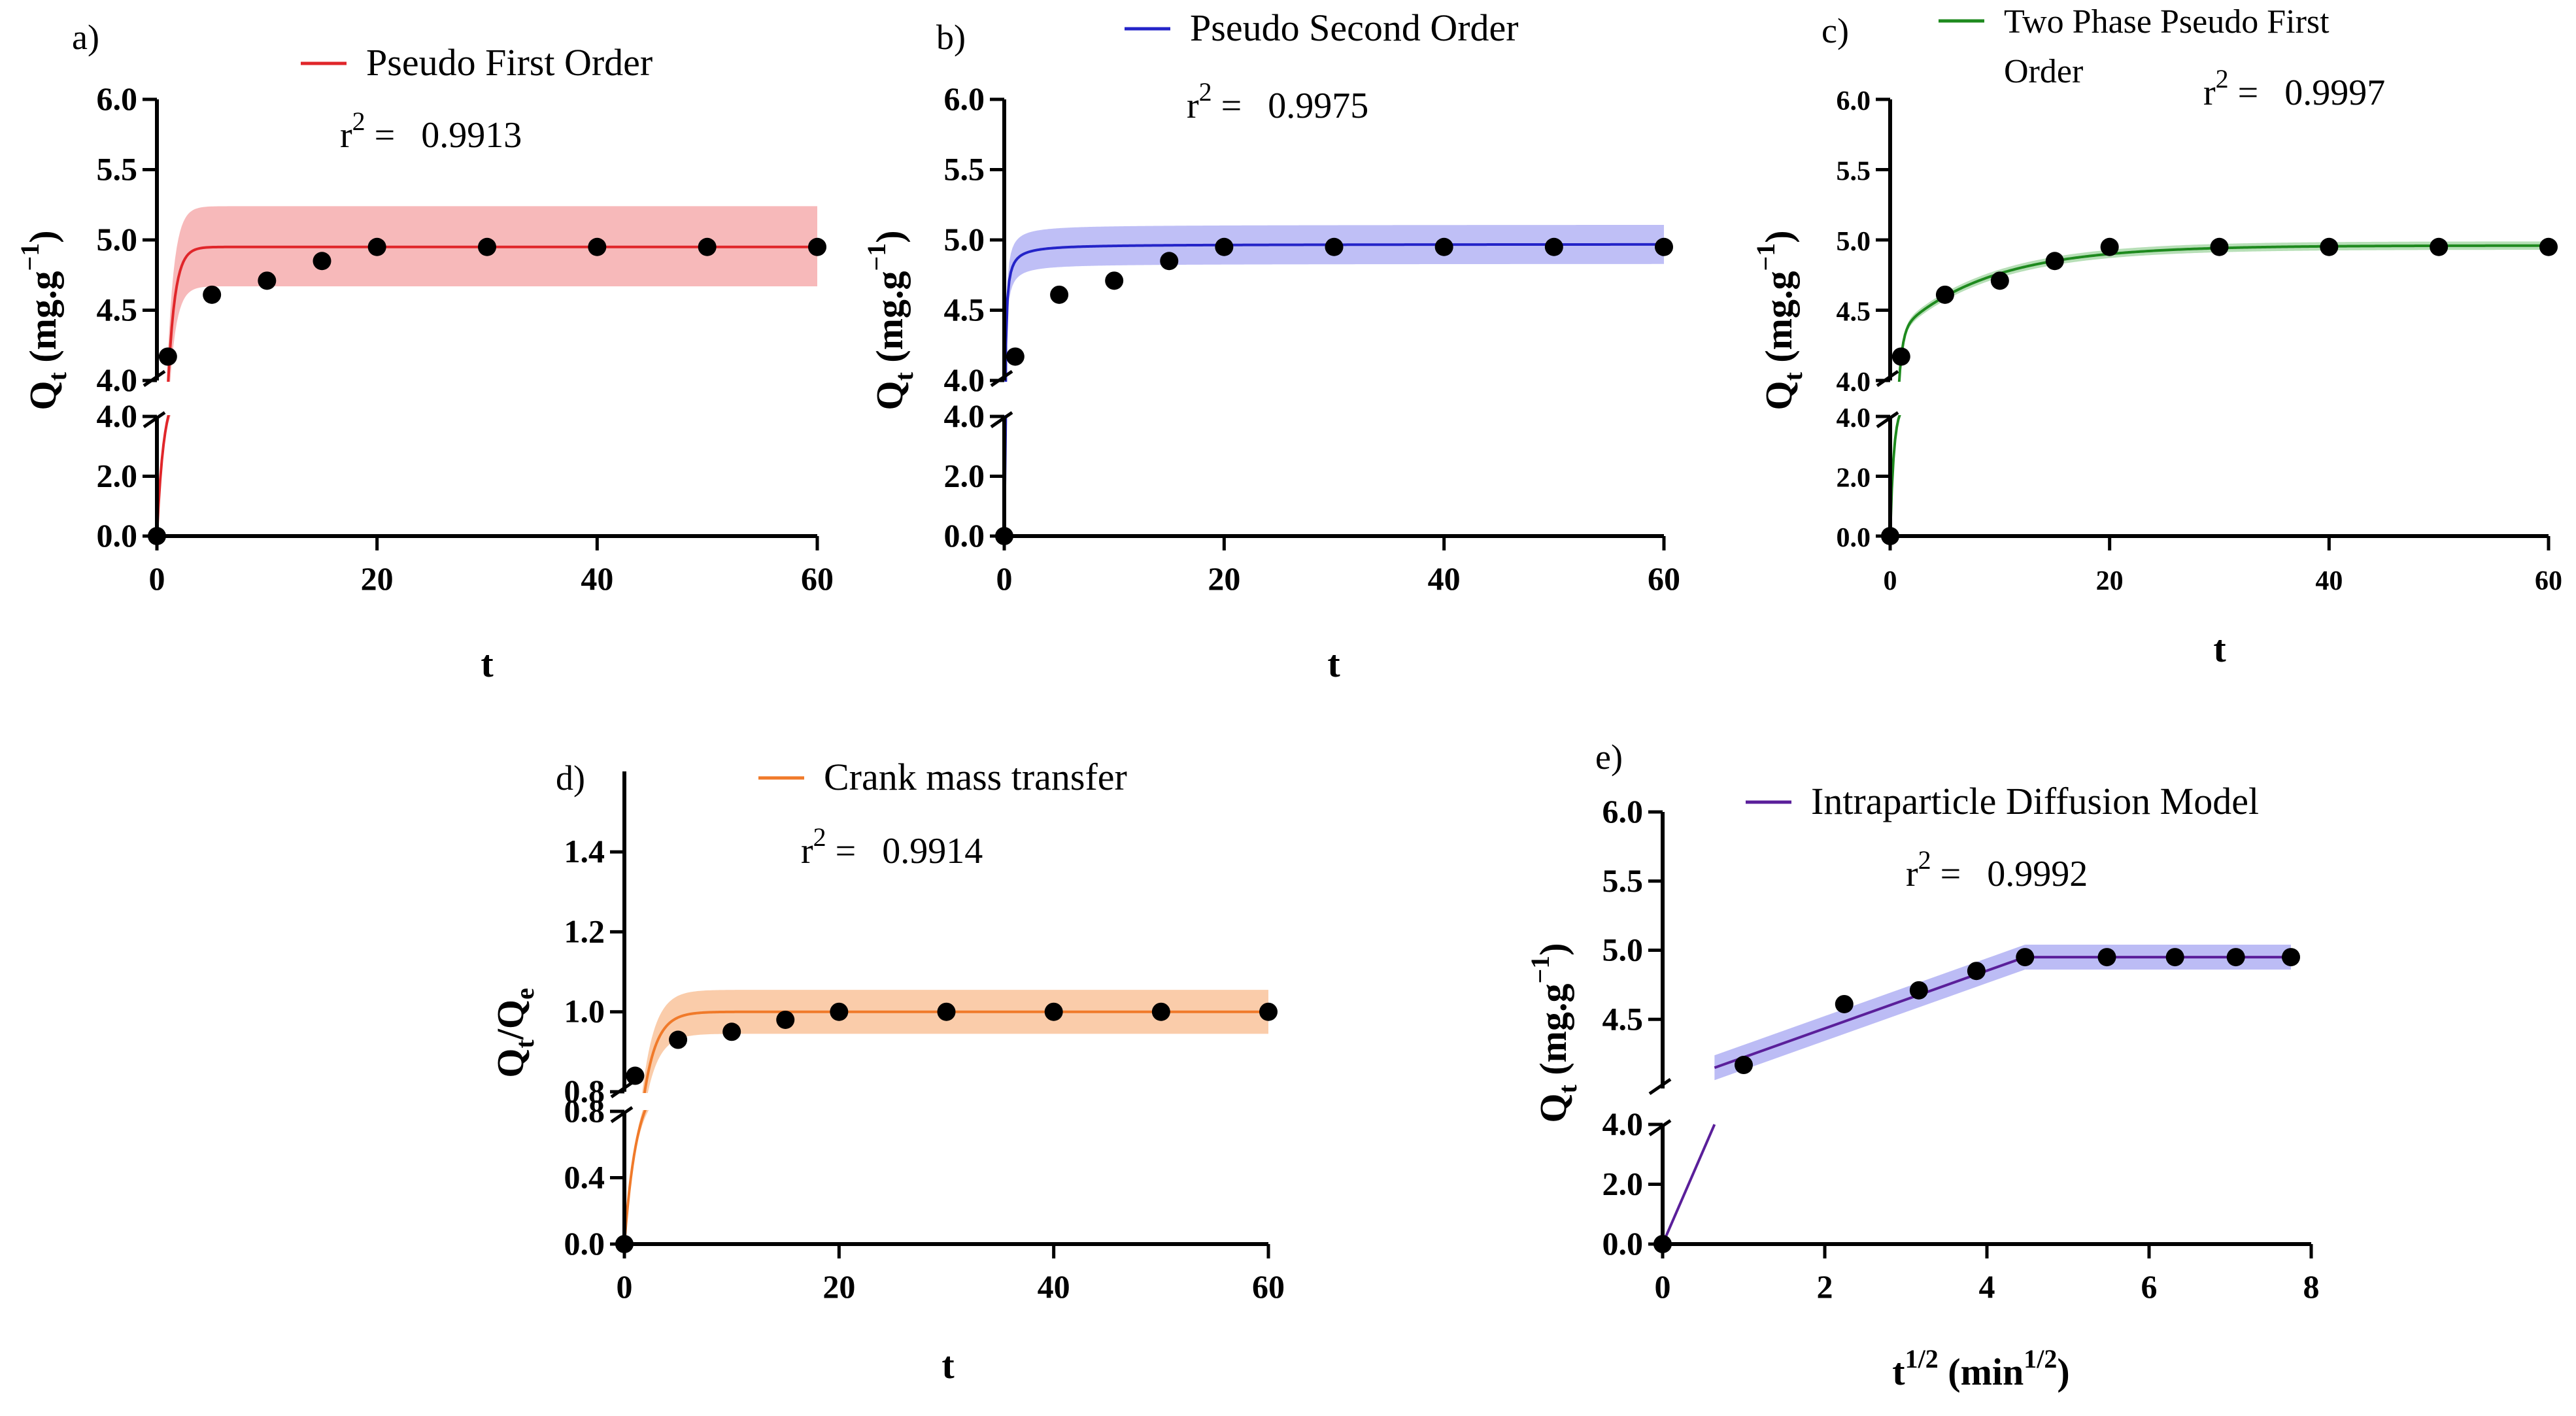  I want to click on legend-label: Two Phase Pseudo First, so click(2167, 22).